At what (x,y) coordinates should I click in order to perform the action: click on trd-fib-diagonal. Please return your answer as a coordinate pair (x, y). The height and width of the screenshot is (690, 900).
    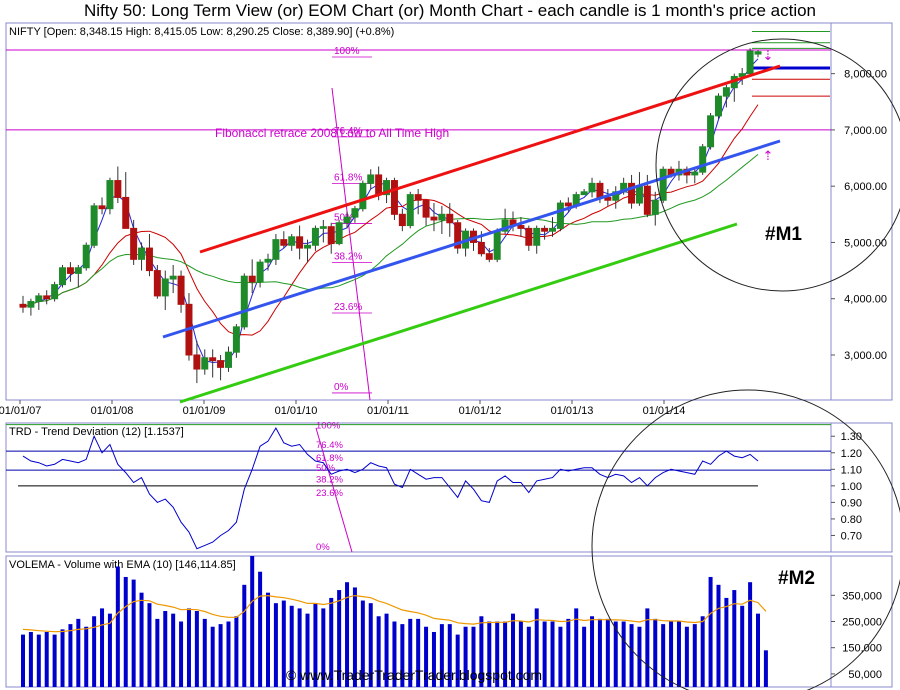
    Looking at the image, I should click on (334, 490).